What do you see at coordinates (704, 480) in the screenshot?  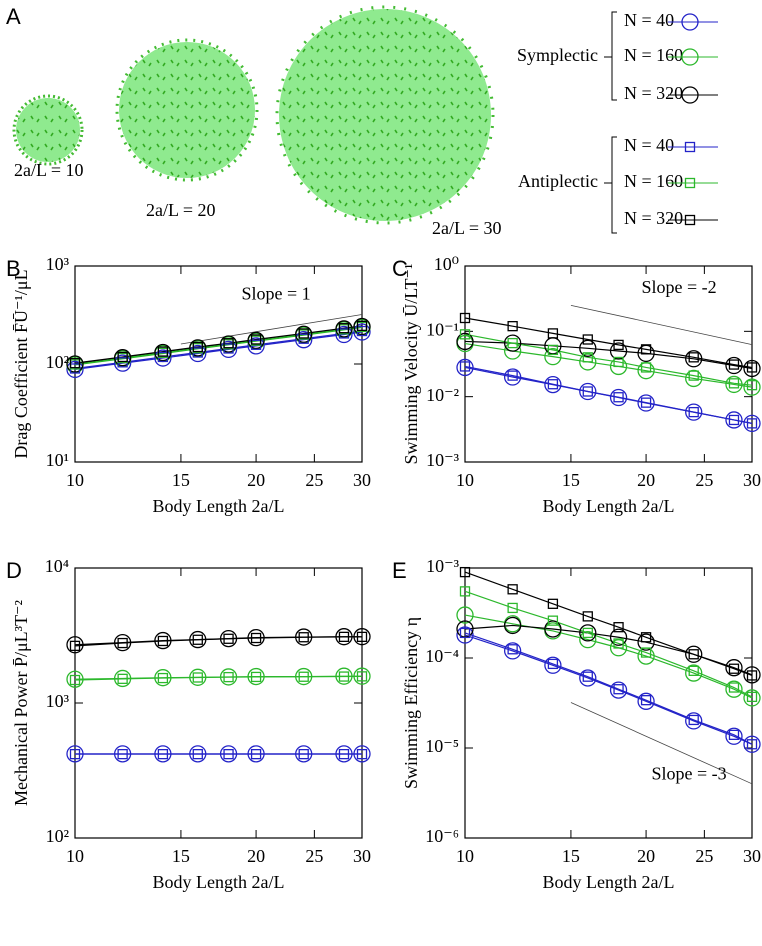 I see `x-tick-label: 25` at bounding box center [704, 480].